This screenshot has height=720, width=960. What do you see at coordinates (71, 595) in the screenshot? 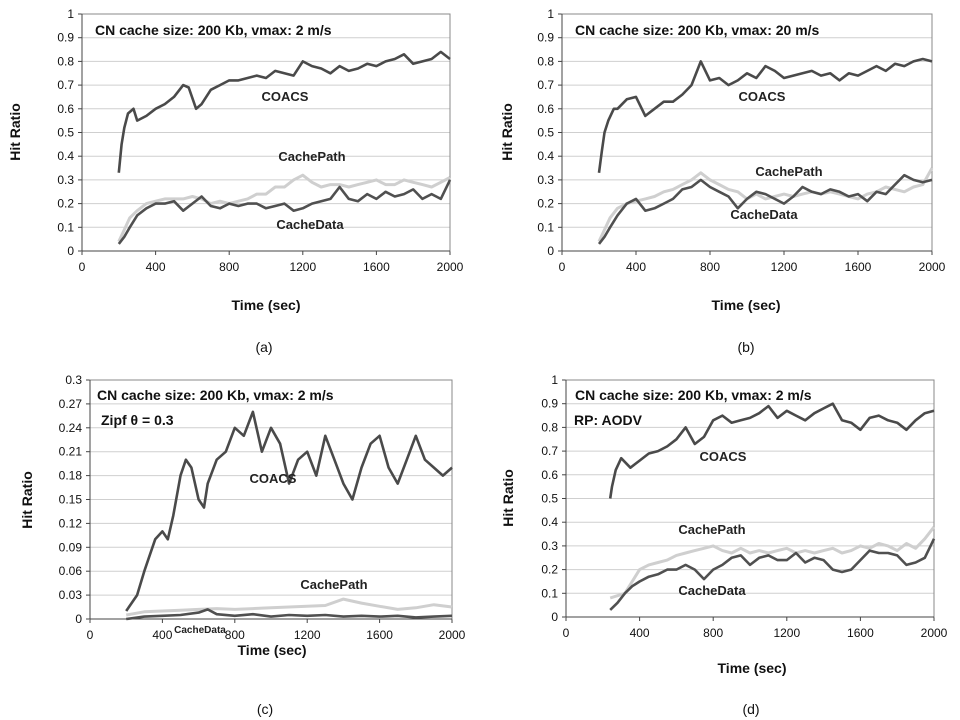
I see `y-tick-label: 0.03` at bounding box center [71, 595].